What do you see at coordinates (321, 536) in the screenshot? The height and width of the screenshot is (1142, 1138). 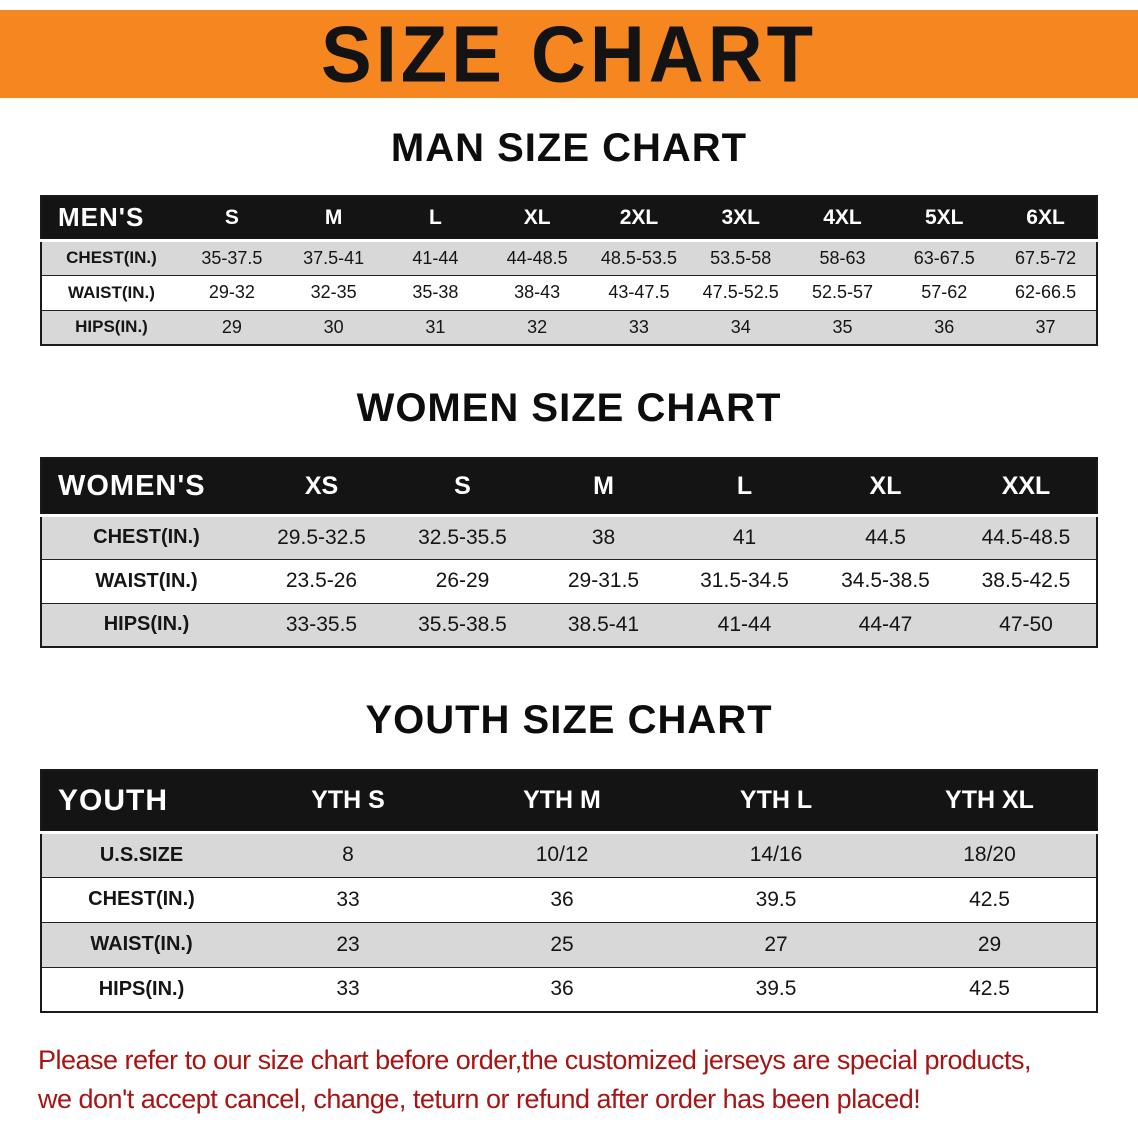 I see `table-cell: 29.5-32.5` at bounding box center [321, 536].